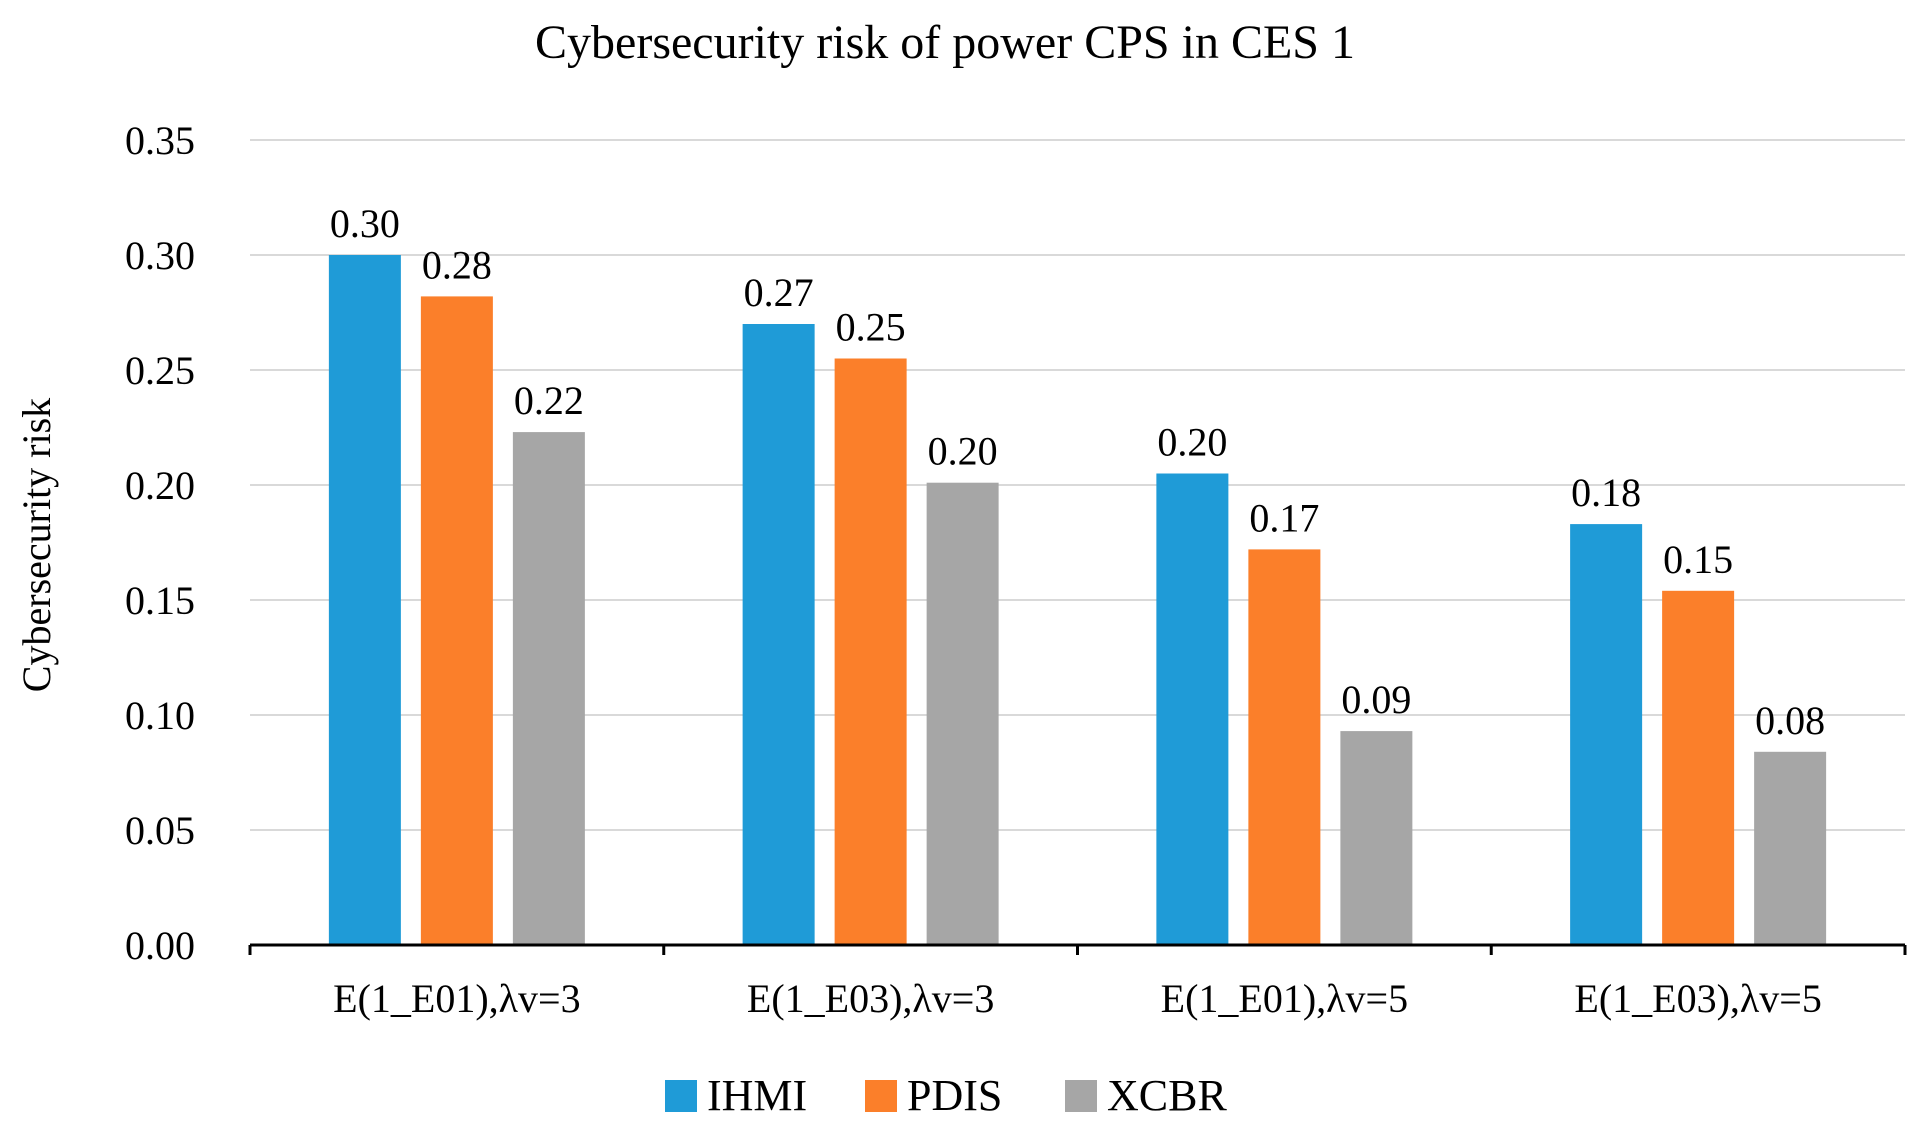 The width and height of the screenshot is (1912, 1144). Describe the element at coordinates (871, 327) in the screenshot. I see `data-label: 0.25` at that location.